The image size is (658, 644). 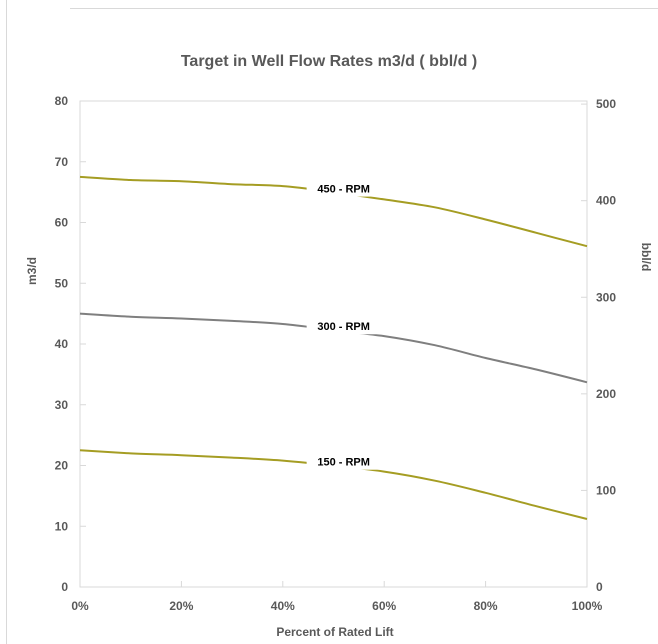 I want to click on y2-axis-title: bbl/d, so click(x=646, y=257).